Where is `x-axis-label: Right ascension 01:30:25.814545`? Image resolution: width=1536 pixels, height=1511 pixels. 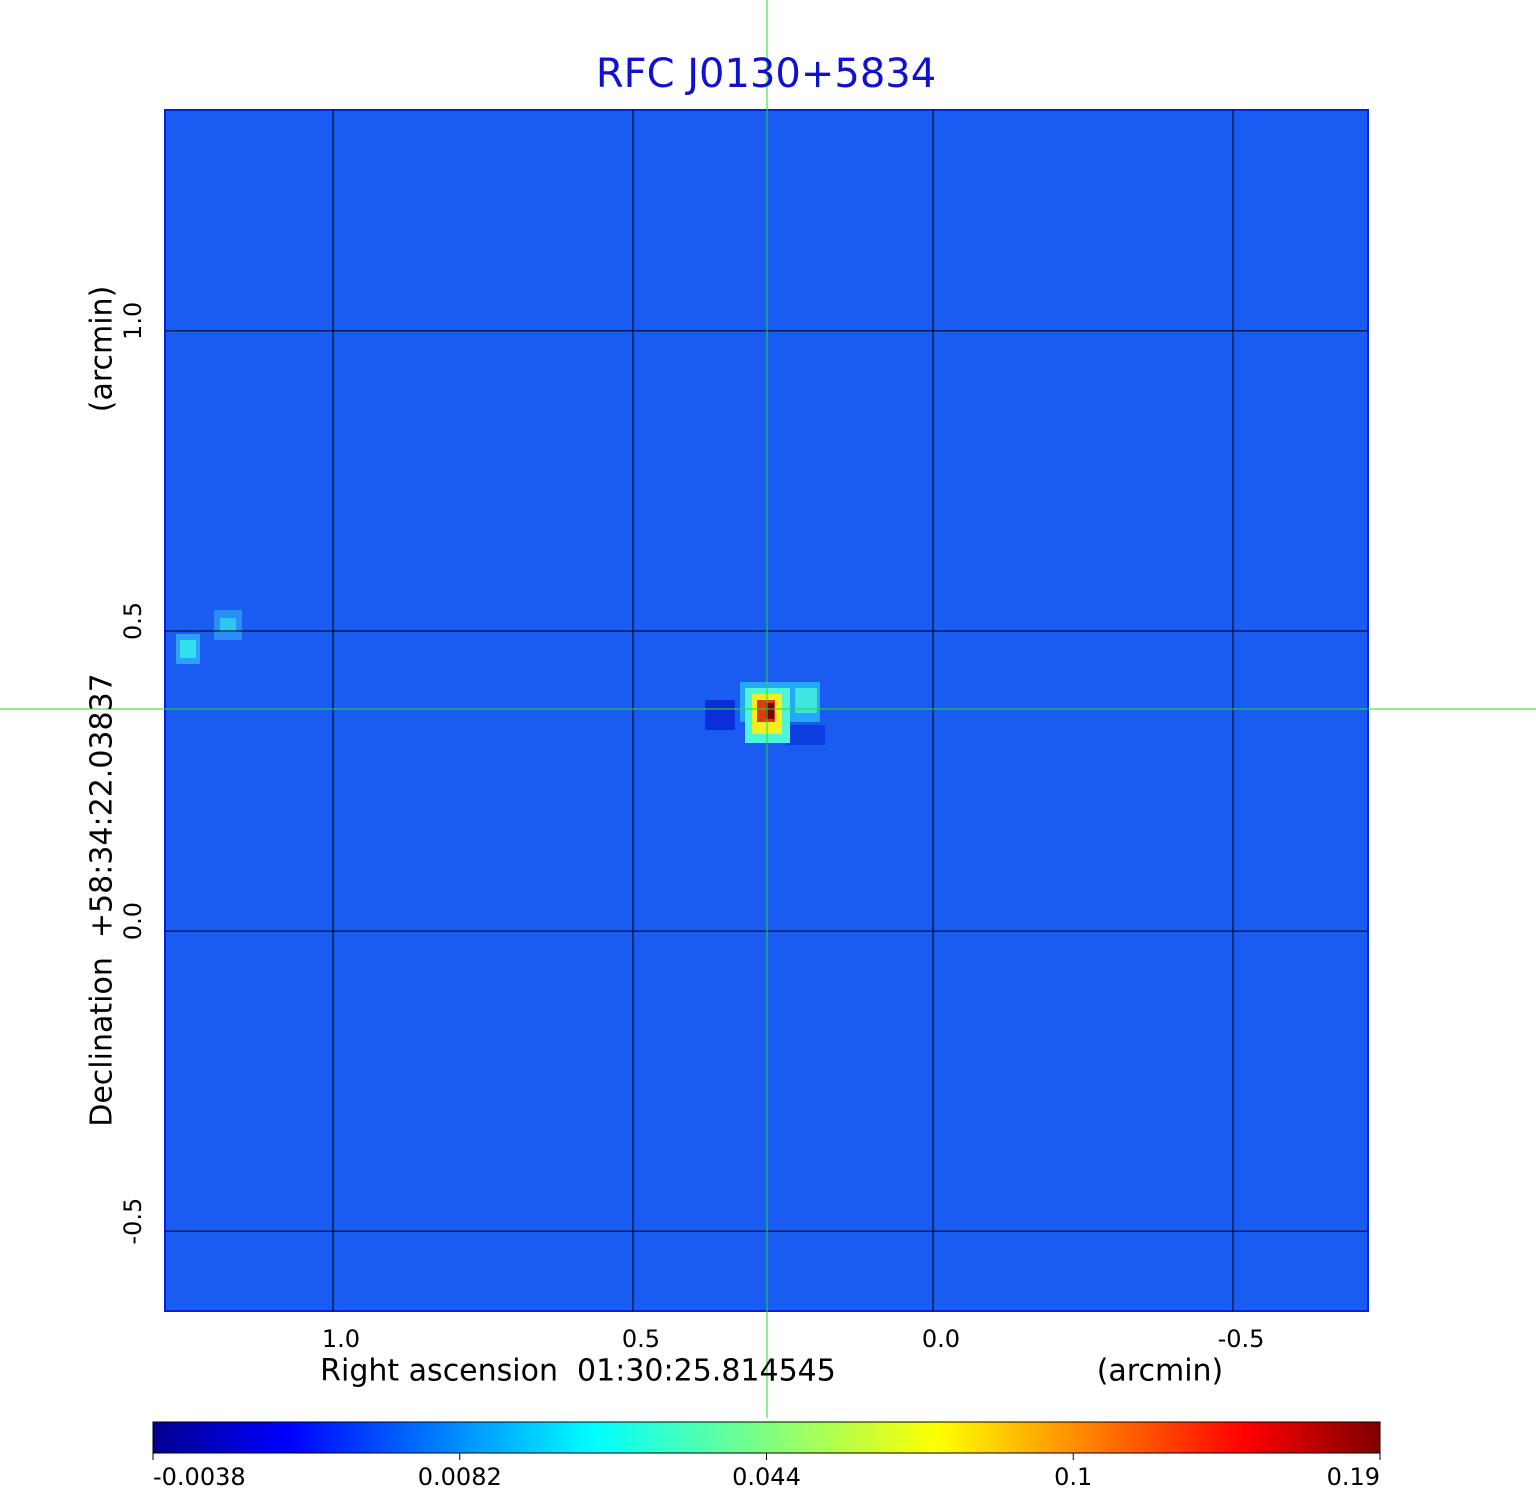
x-axis-label: Right ascension 01:30:25.814545 is located at coordinates (578, 1371).